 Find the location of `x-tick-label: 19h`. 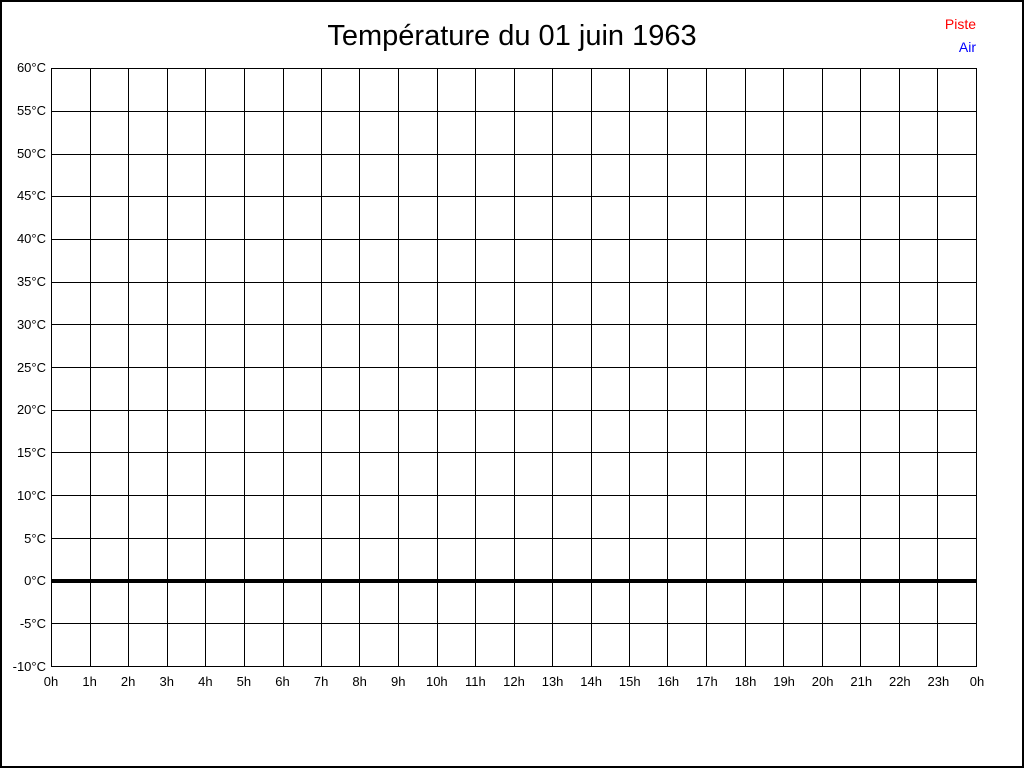

x-tick-label: 19h is located at coordinates (784, 681).